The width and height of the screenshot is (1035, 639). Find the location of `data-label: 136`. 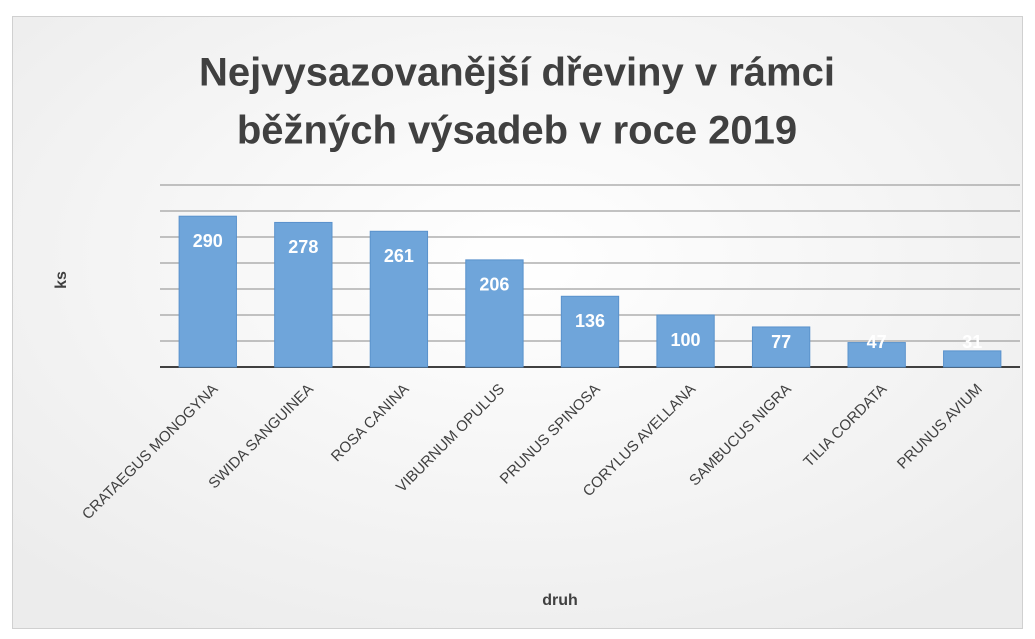

data-label: 136 is located at coordinates (590, 321).